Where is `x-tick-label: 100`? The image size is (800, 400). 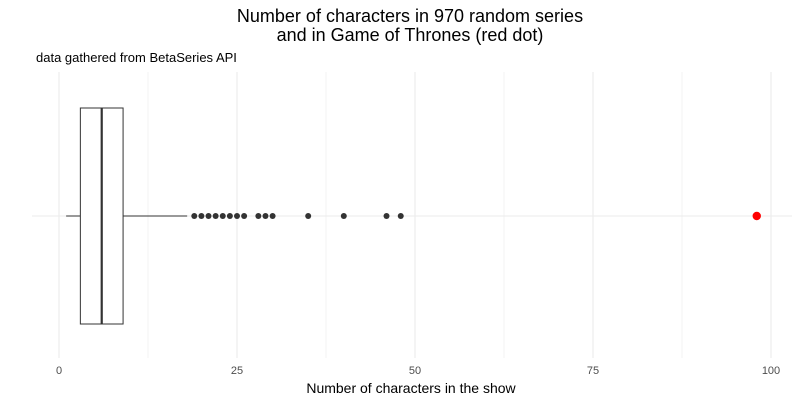 x-tick-label: 100 is located at coordinates (771, 371).